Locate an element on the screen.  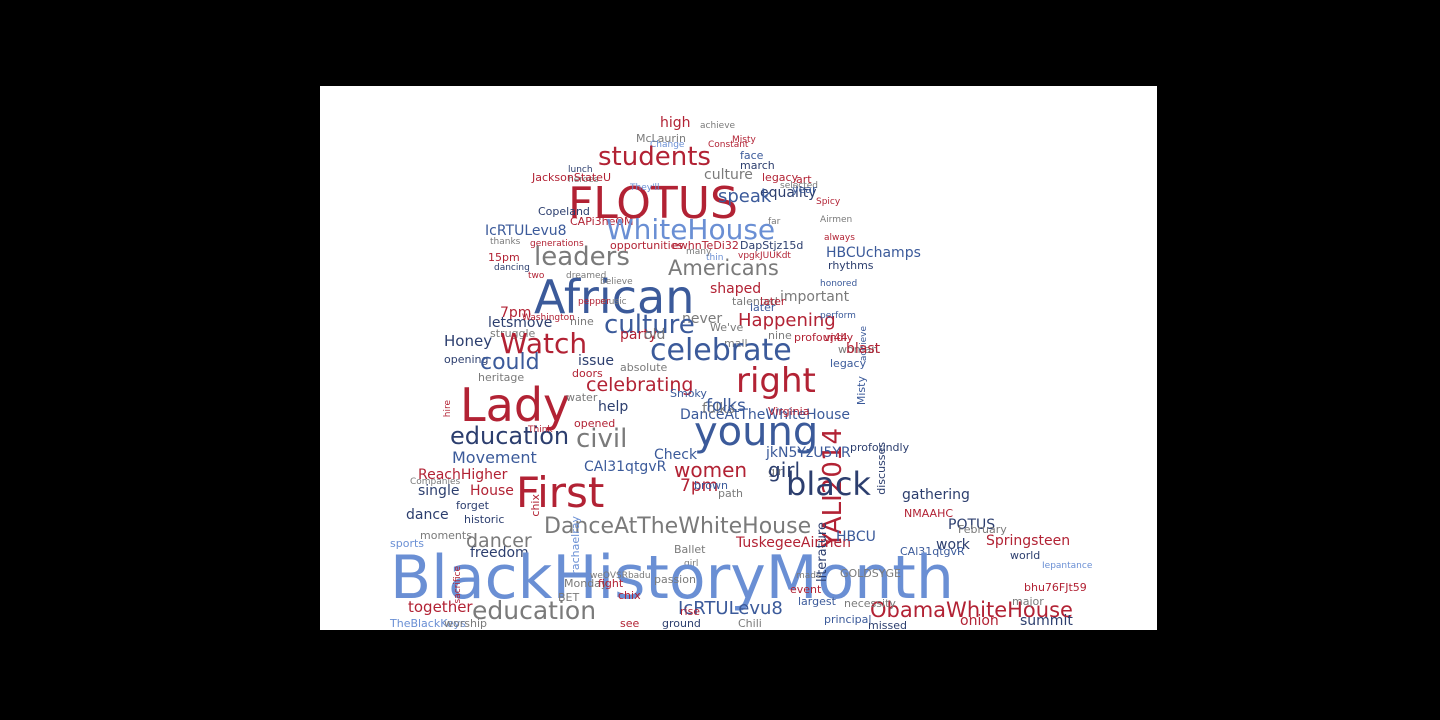
word: doors is located at coordinates (587, 373).